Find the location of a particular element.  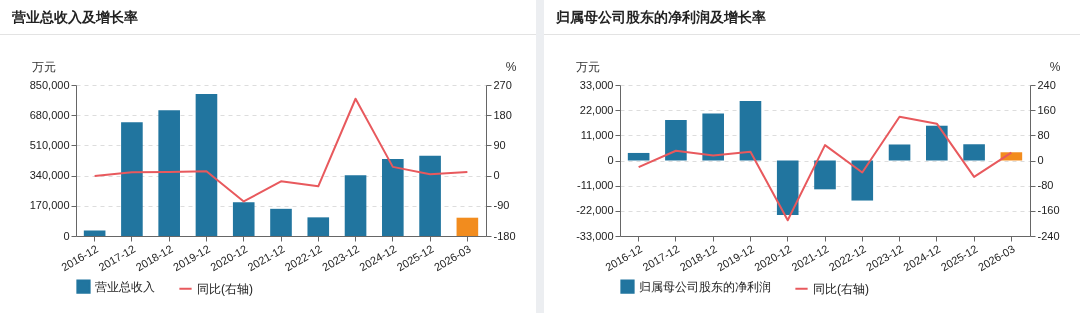

legend-label: 营业总收入 is located at coordinates (125, 286).